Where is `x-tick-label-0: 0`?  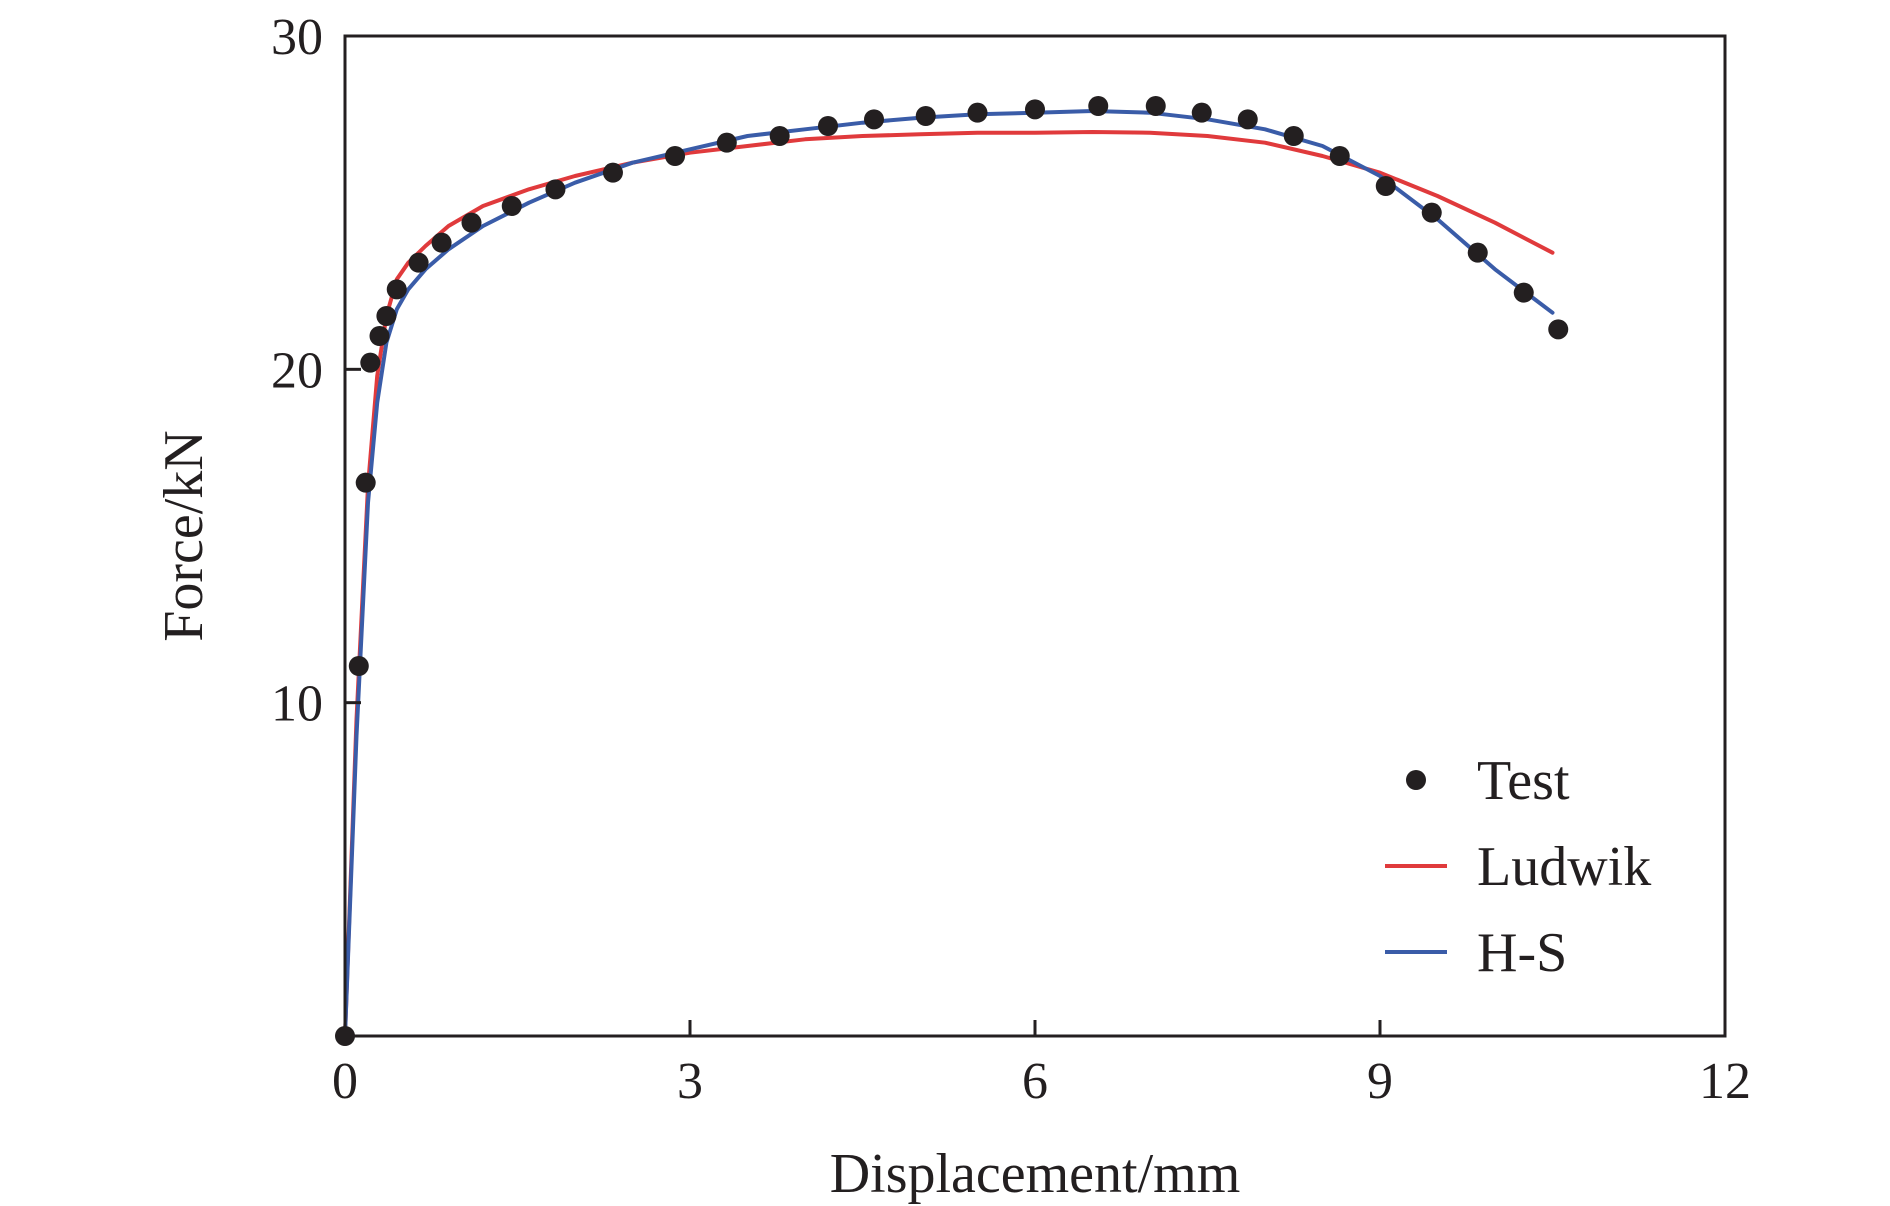 x-tick-label-0: 0 is located at coordinates (345, 1081).